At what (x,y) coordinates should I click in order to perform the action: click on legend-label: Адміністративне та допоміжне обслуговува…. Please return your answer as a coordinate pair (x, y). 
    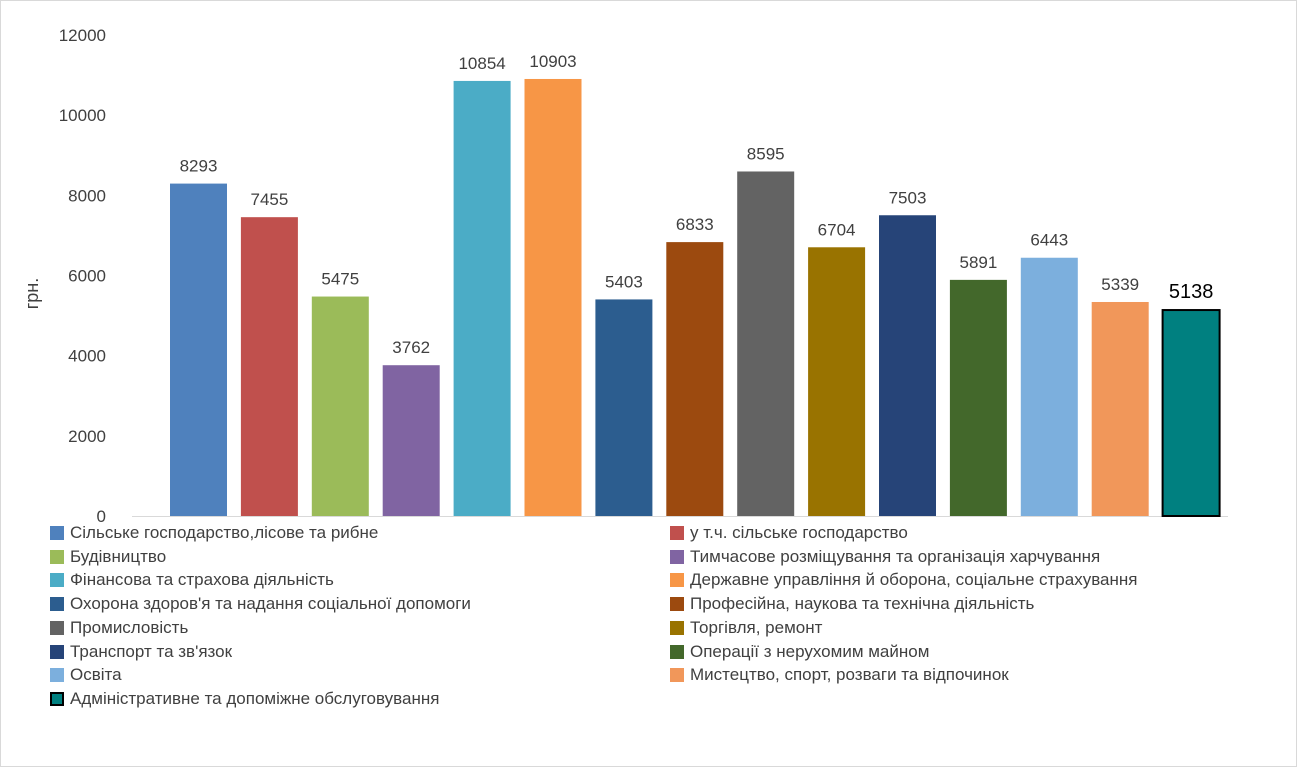
    Looking at the image, I should click on (255, 698).